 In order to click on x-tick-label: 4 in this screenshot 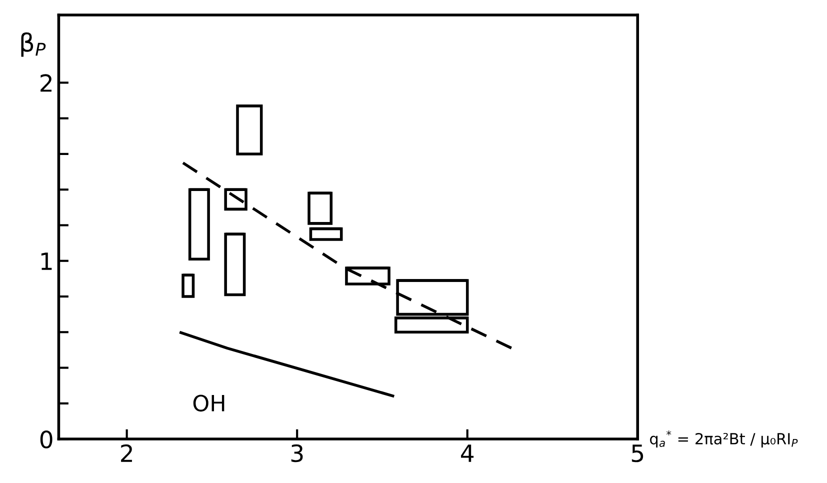, I will do `click(467, 453)`.